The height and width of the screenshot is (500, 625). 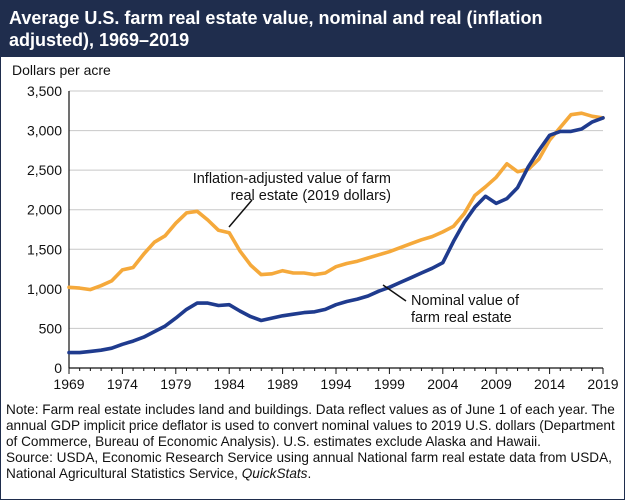 What do you see at coordinates (44, 91) in the screenshot?
I see `y-tick-label: 3,500` at bounding box center [44, 91].